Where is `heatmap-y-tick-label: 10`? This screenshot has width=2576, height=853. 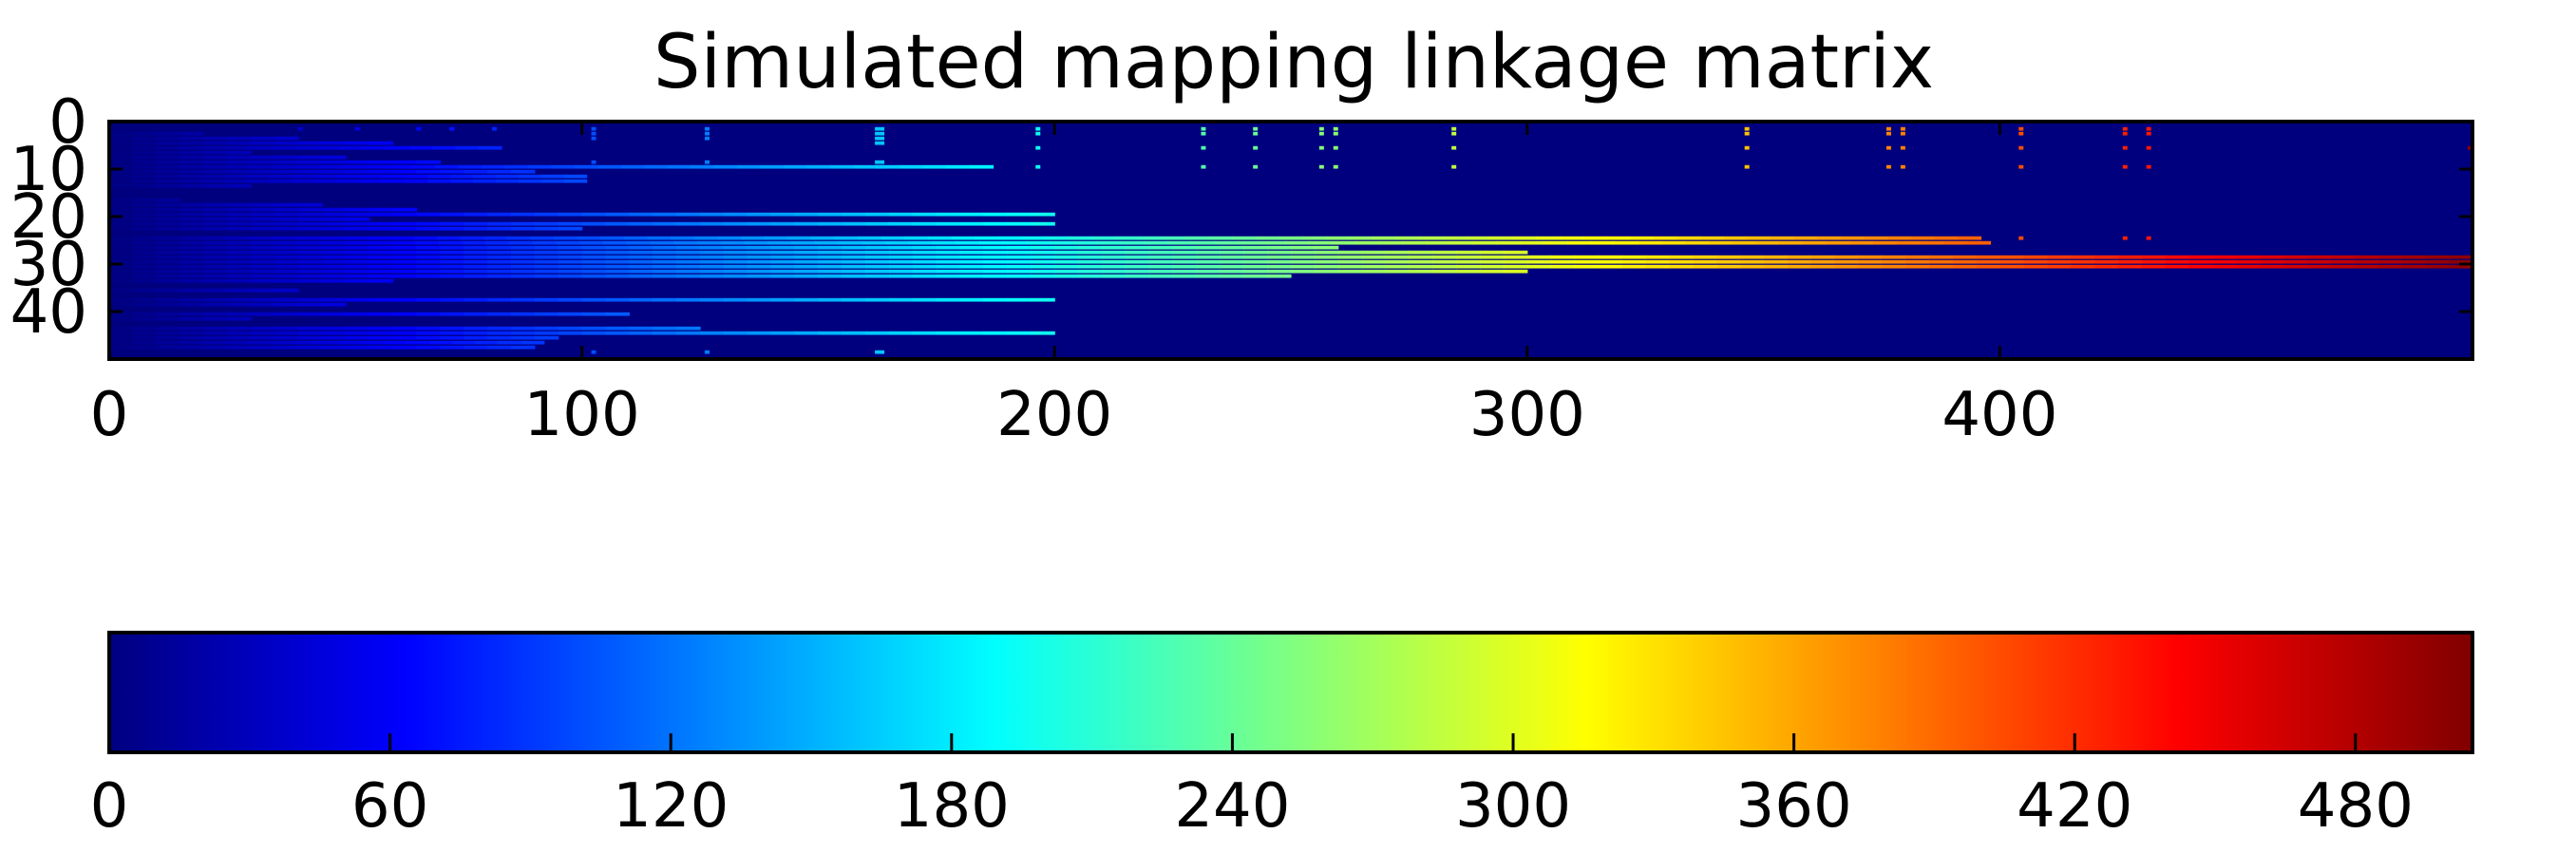
heatmap-y-tick-label: 10 is located at coordinates (48, 170).